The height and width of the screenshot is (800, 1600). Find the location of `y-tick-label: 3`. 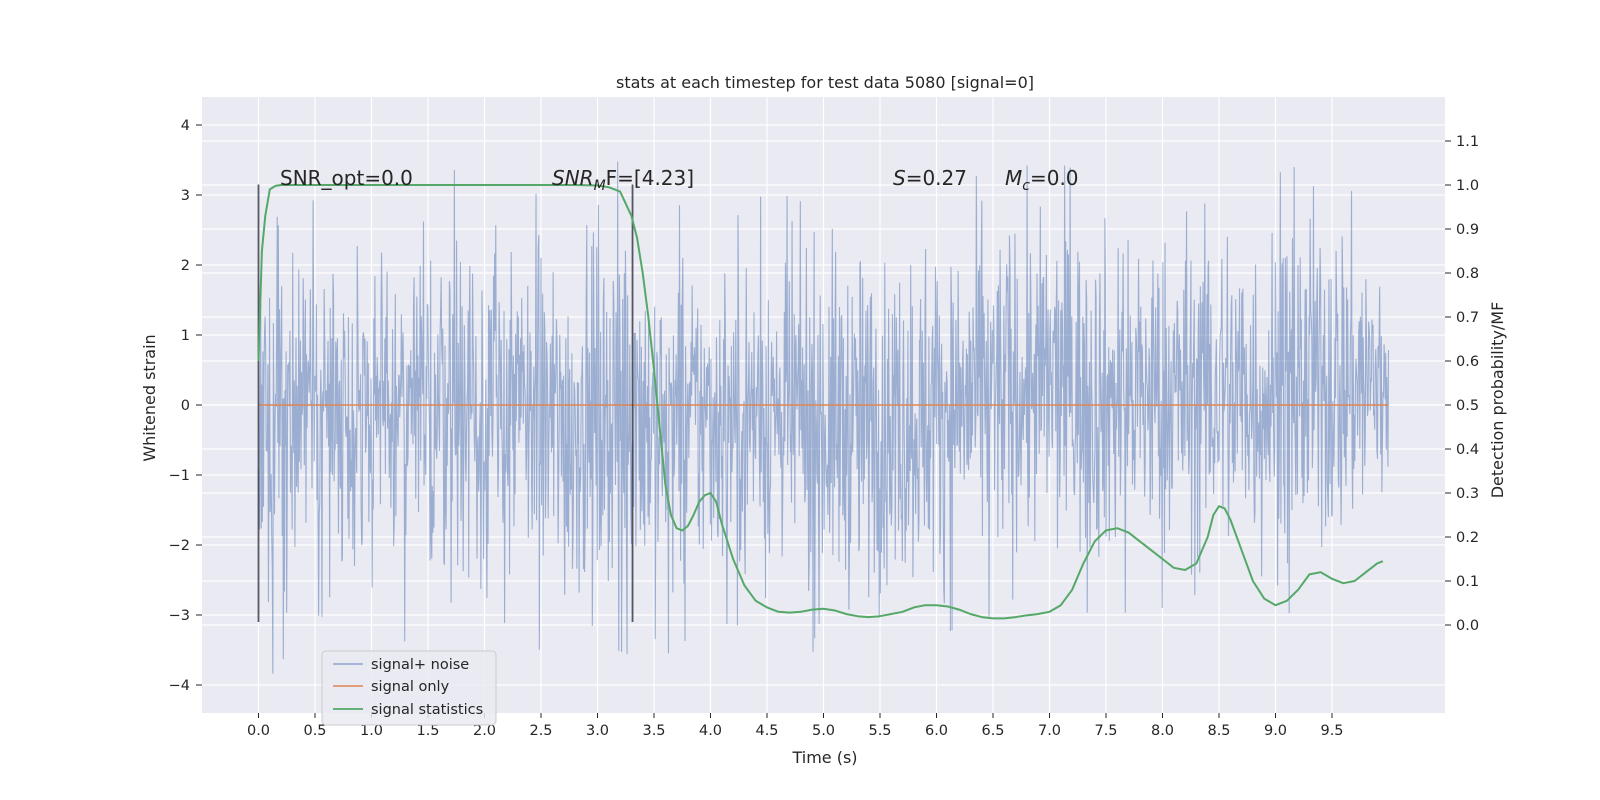

y-tick-label: 3 is located at coordinates (185, 196).